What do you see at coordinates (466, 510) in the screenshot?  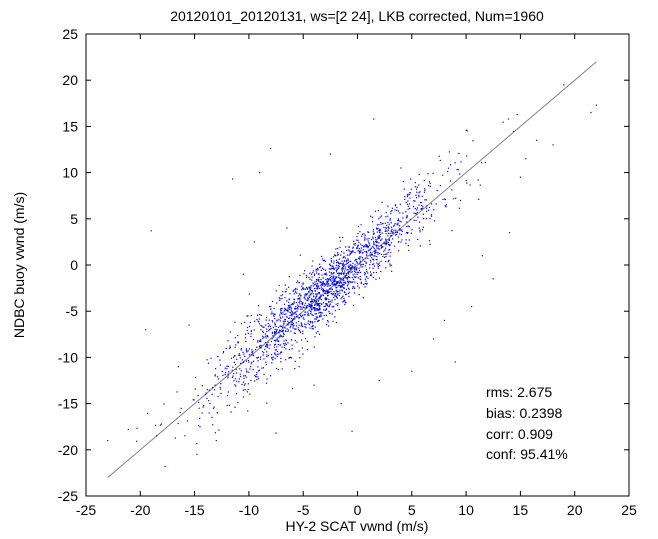 I see `x-tick-label: 10` at bounding box center [466, 510].